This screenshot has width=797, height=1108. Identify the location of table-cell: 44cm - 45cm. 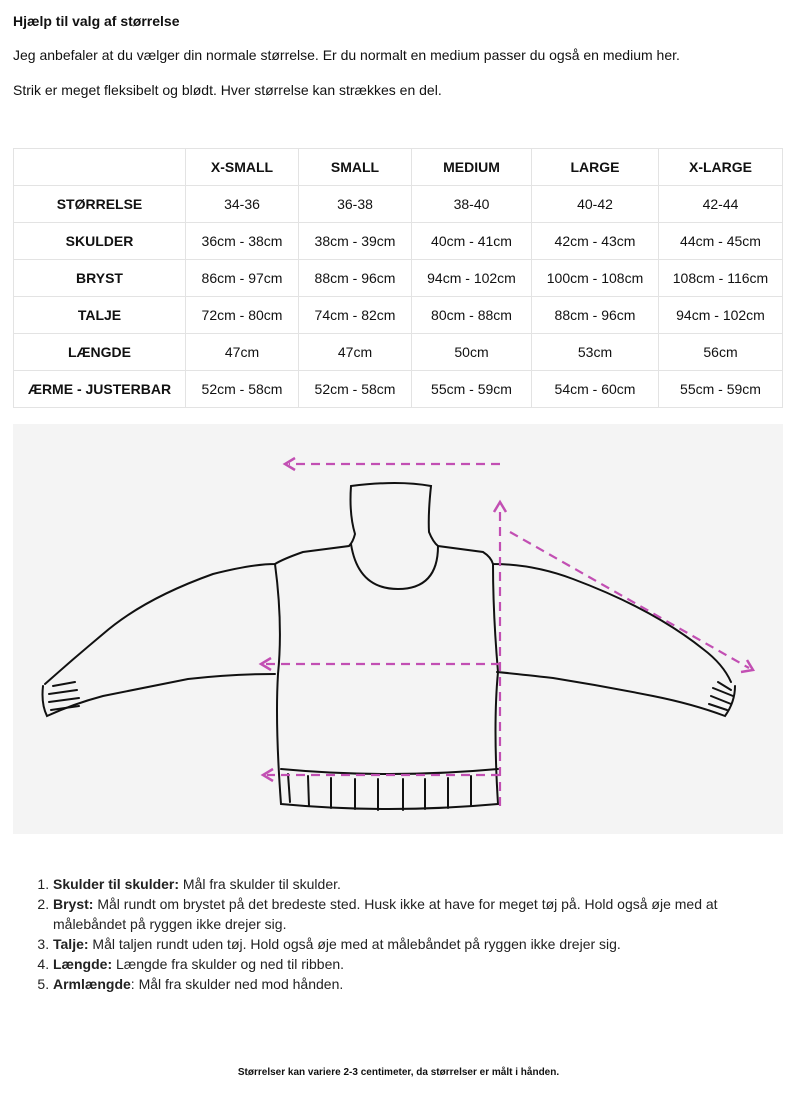
(720, 241).